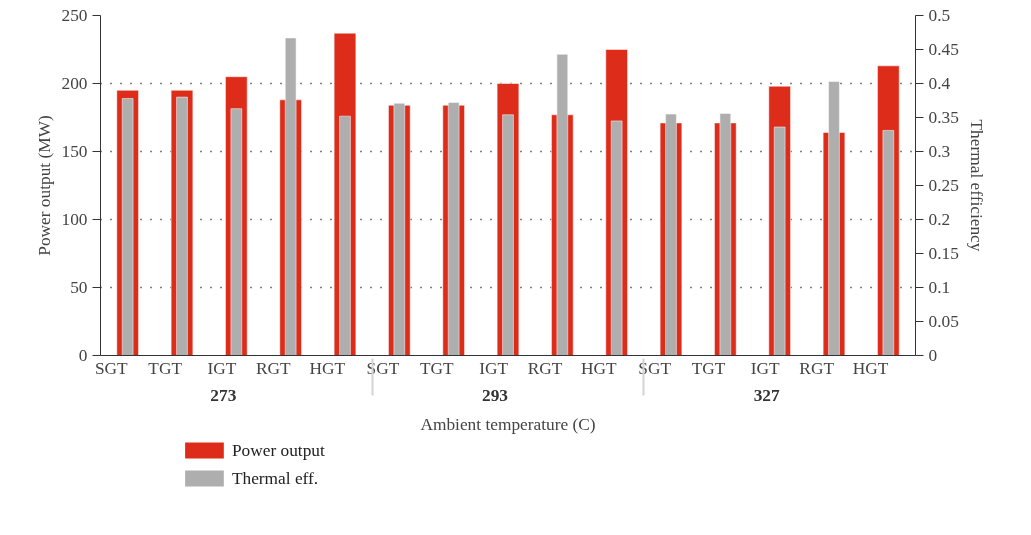  What do you see at coordinates (74, 219) in the screenshot?
I see `y-tick-label: 100` at bounding box center [74, 219].